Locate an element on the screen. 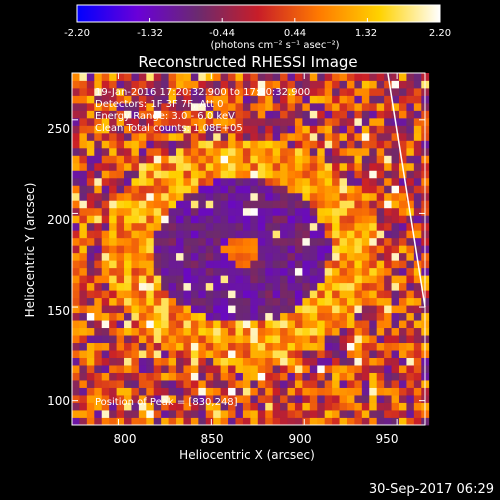  x-axis-label: Heliocentric X (arcsec) is located at coordinates (247, 455).